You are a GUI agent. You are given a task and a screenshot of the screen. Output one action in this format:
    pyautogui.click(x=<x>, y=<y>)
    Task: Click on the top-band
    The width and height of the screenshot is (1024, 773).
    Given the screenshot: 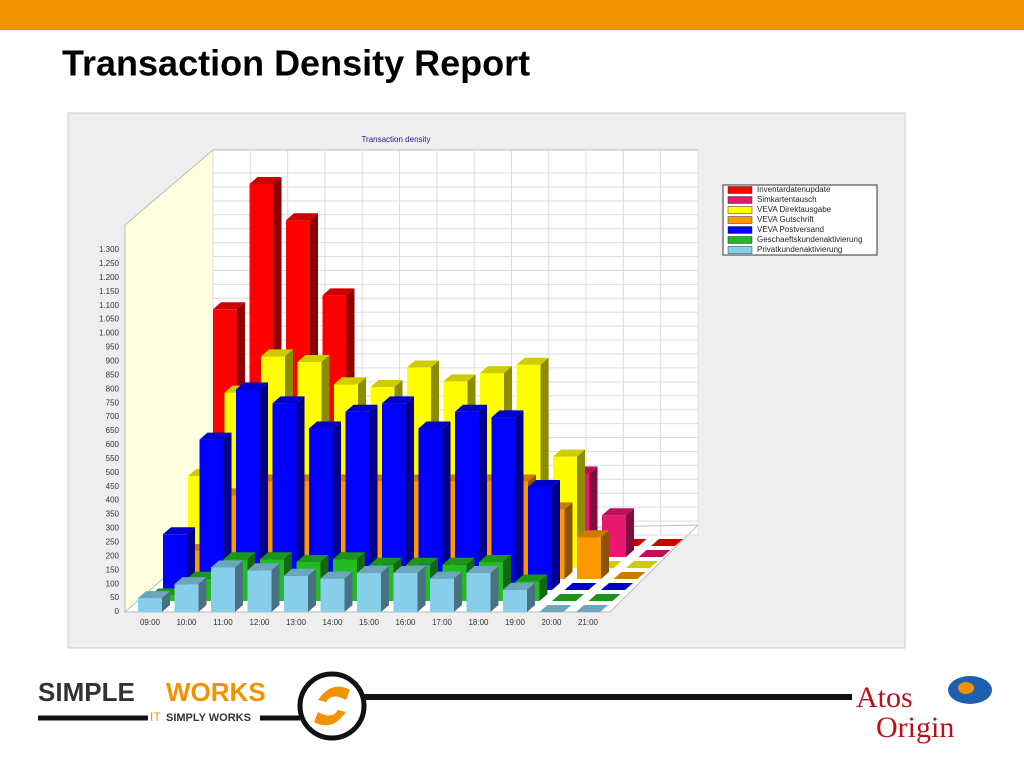 What is the action you would take?
    pyautogui.click(x=512, y=15)
    